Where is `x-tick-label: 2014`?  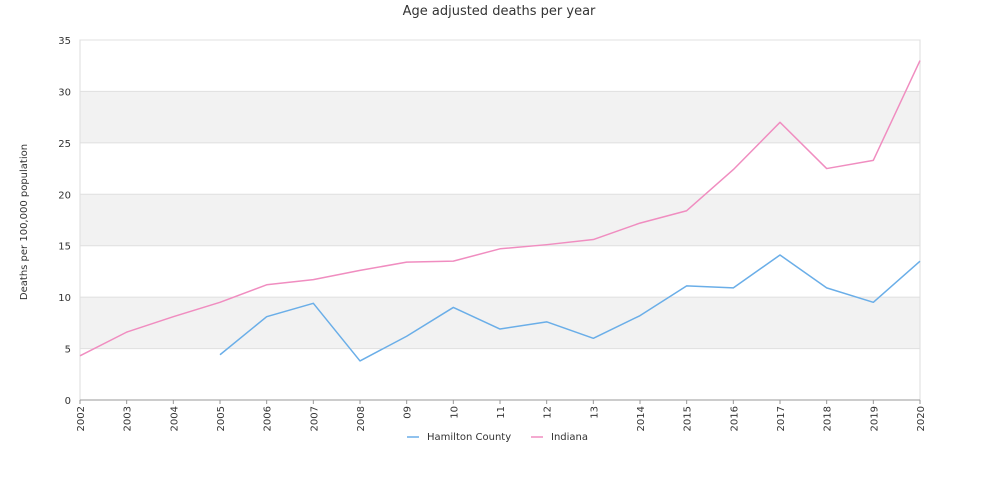 x-tick-label: 2014 is located at coordinates (641, 418).